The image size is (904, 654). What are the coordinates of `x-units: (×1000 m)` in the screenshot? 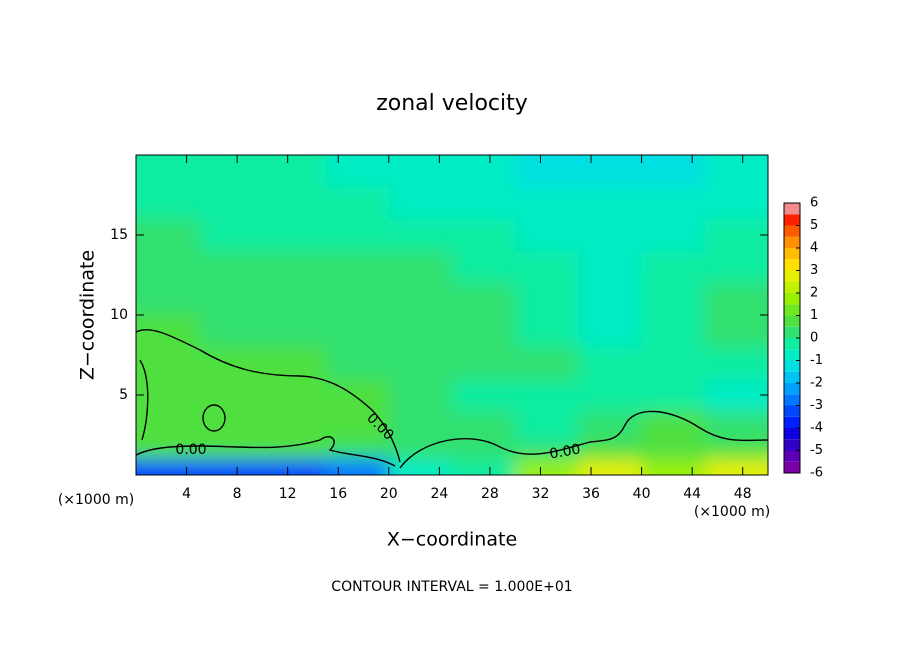 It's located at (732, 512).